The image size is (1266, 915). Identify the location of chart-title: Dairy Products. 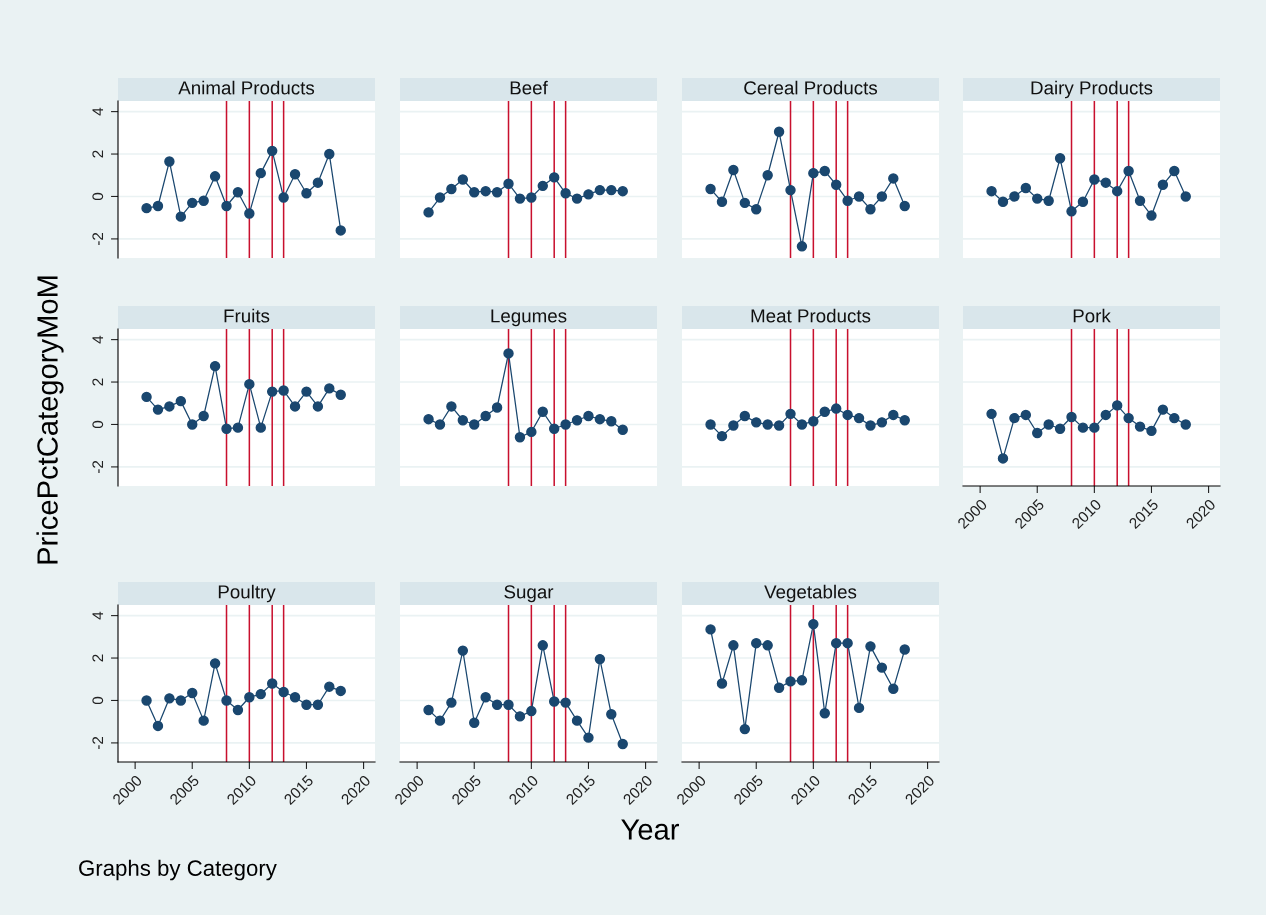
(1092, 89).